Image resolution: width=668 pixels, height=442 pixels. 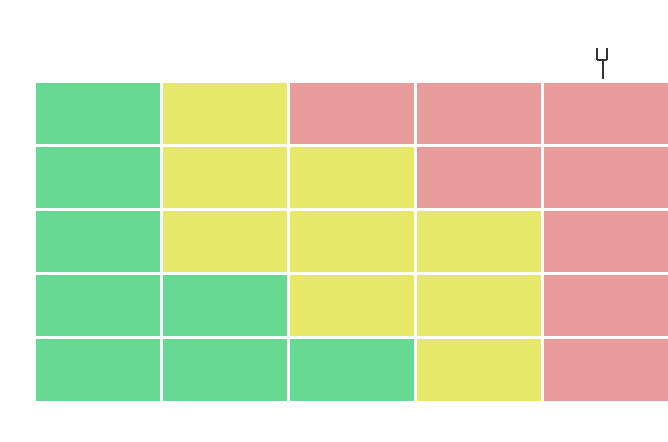 What do you see at coordinates (602, 54) in the screenshot?
I see `arrow-head-icon` at bounding box center [602, 54].